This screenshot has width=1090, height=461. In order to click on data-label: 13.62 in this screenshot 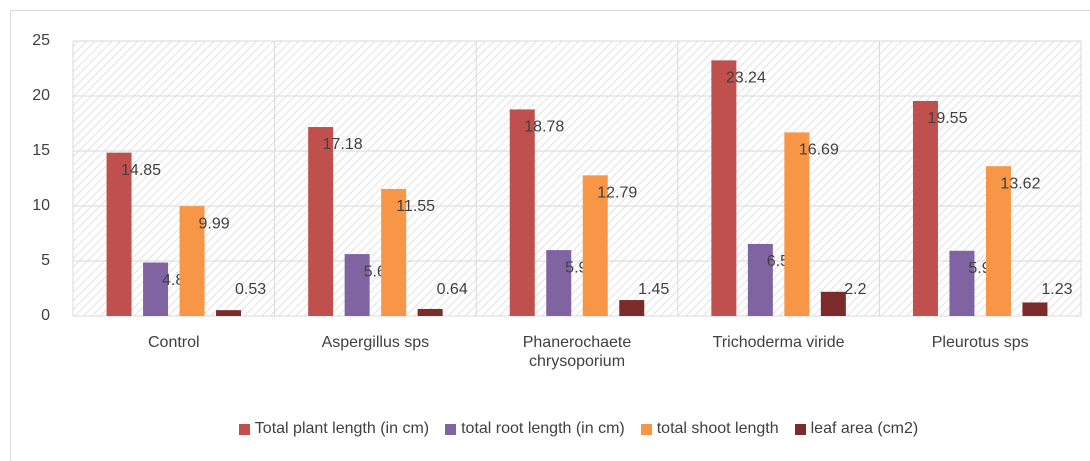, I will do `click(1020, 183)`.